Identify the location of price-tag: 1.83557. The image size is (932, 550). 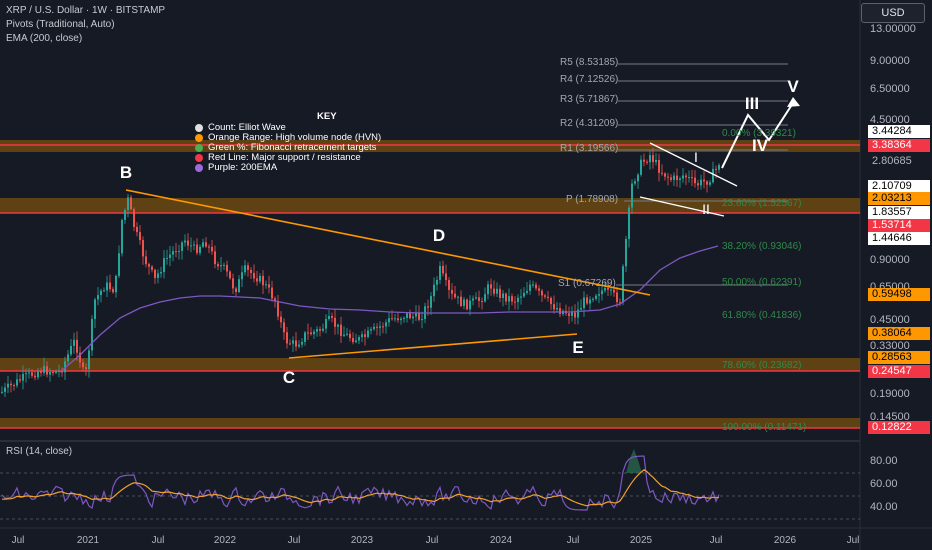
(899, 212).